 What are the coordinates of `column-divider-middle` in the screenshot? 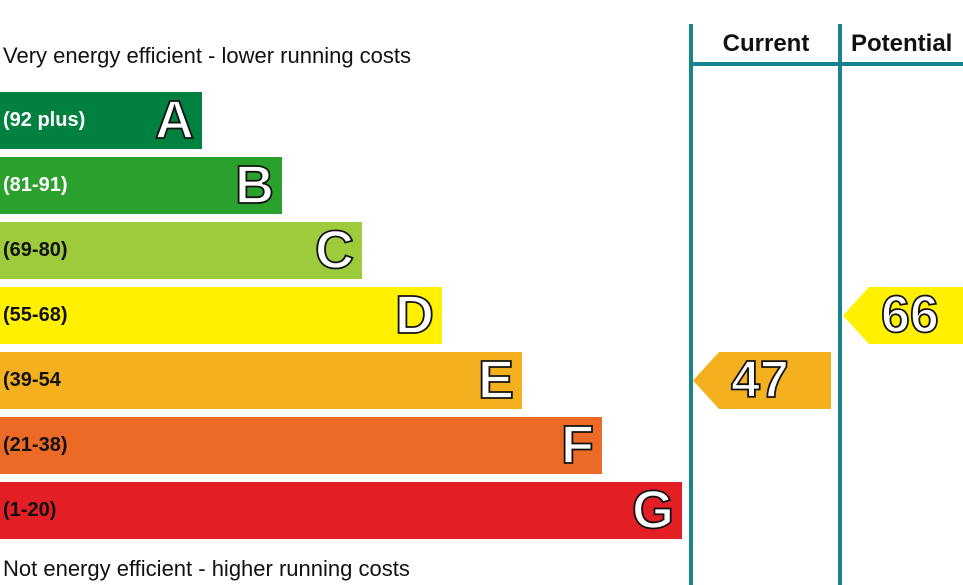 It's located at (840, 304).